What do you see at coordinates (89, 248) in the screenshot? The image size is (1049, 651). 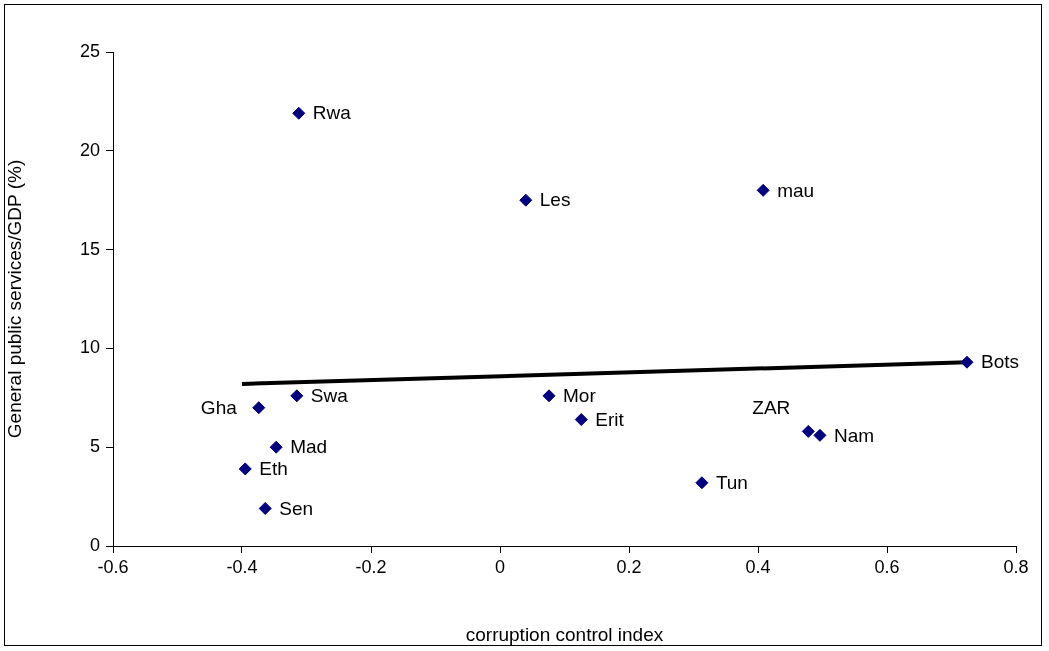 I see `y-tick-label: 15` at bounding box center [89, 248].